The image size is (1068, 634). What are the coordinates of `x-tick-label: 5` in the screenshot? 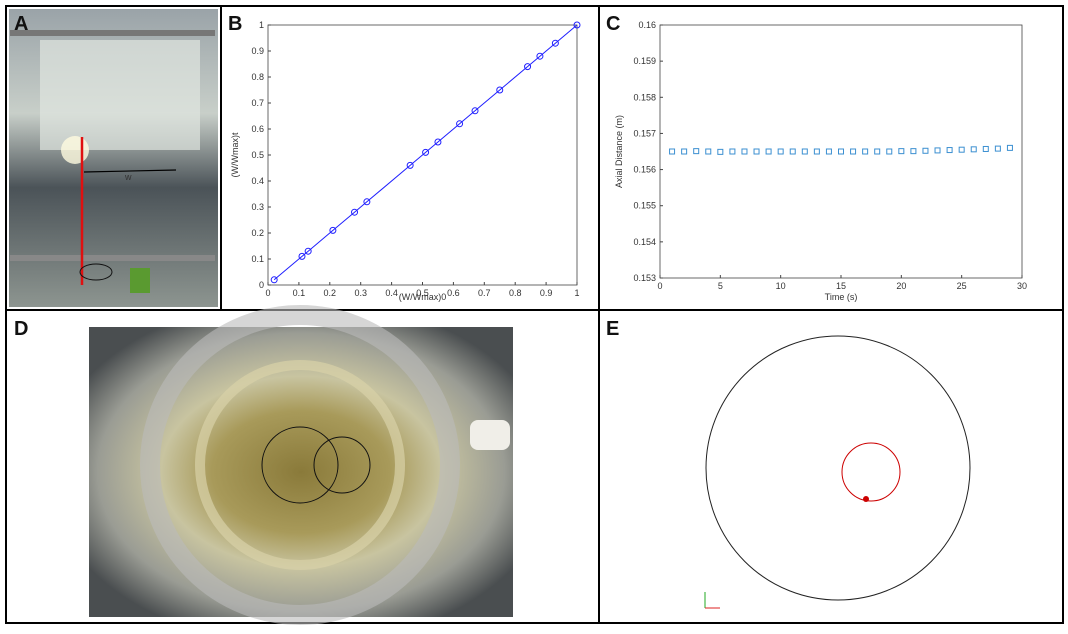 It's located at (720, 286).